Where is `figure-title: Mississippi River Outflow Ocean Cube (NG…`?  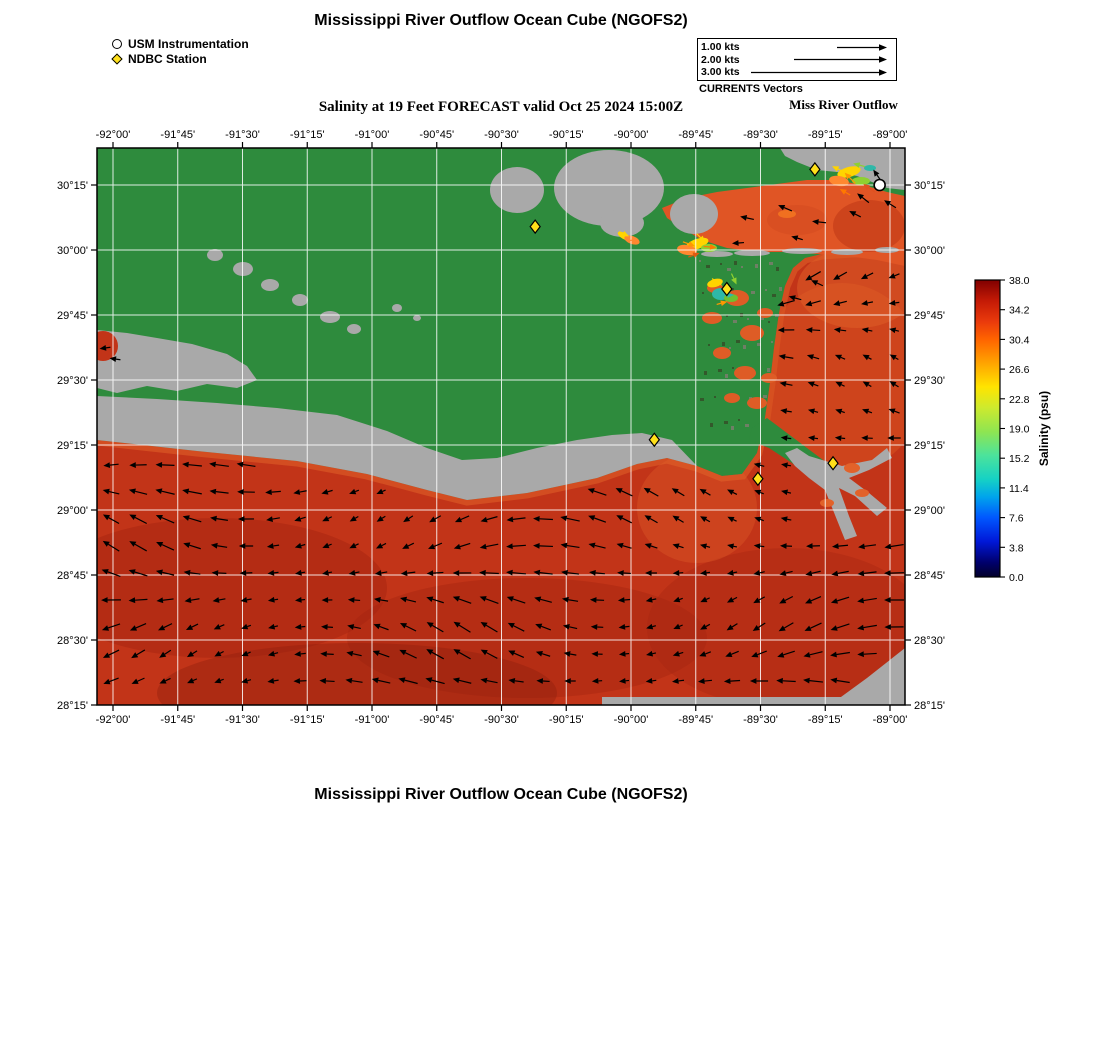
figure-title: Mississippi River Outflow Ocean Cube (NG… is located at coordinates (501, 20).